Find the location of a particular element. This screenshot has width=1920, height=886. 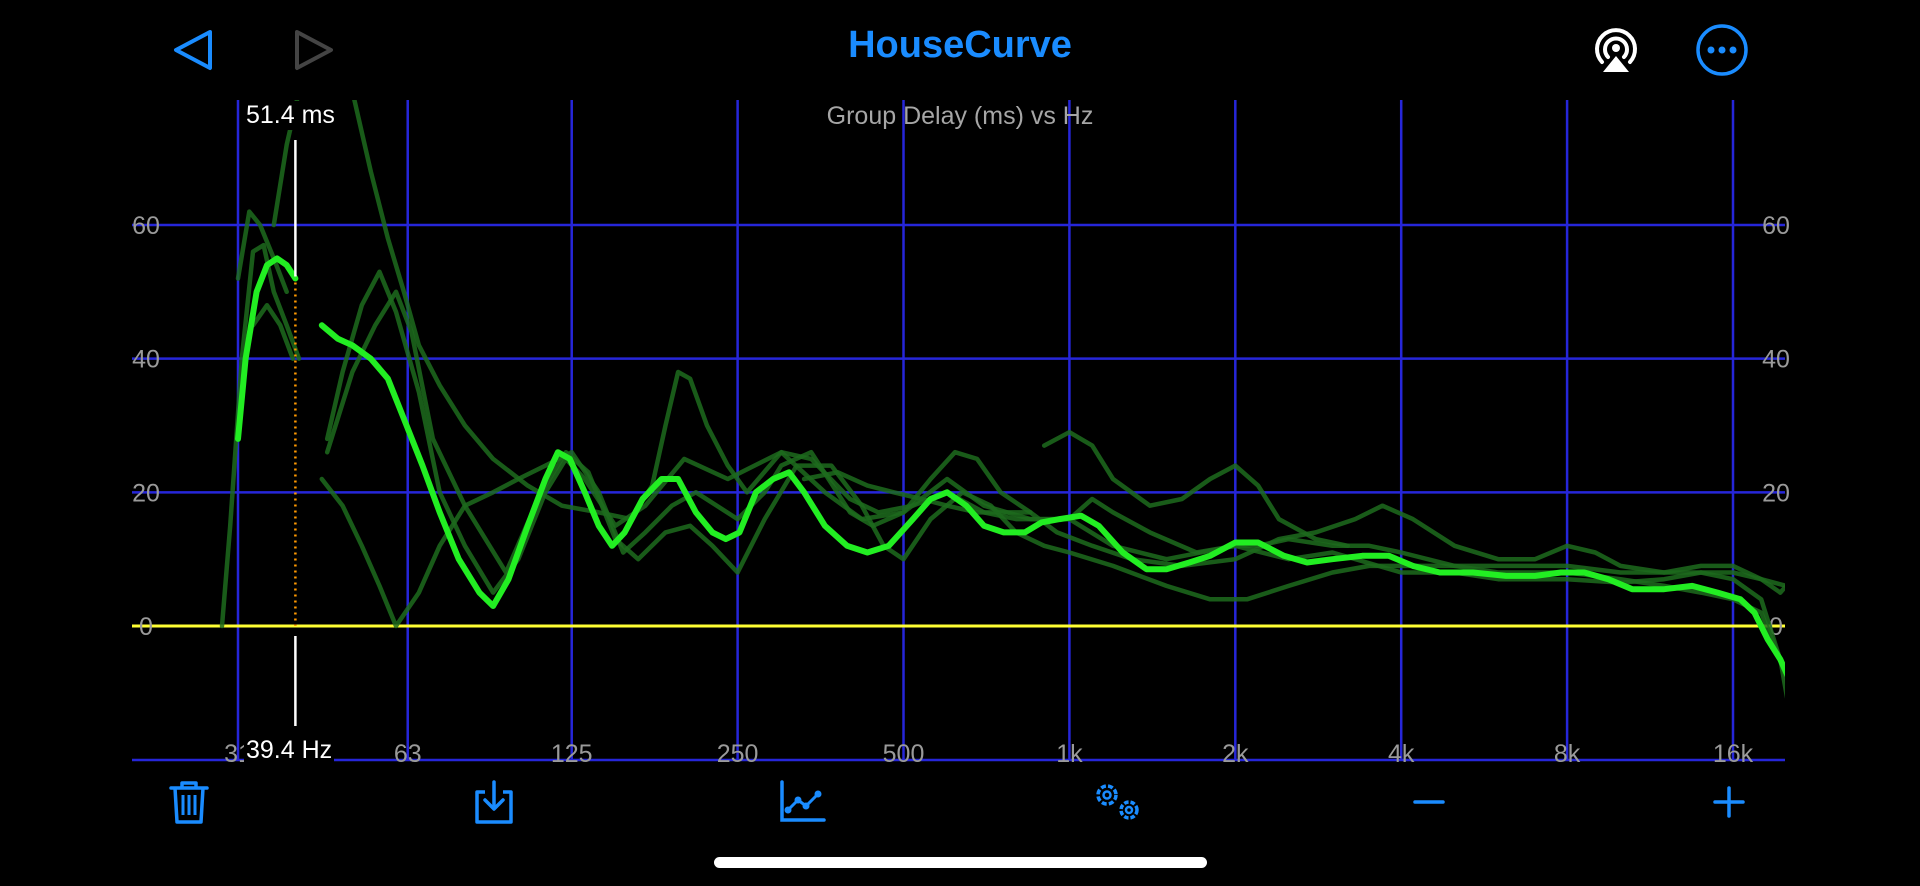

triangle-left-icon is located at coordinates (193, 50).